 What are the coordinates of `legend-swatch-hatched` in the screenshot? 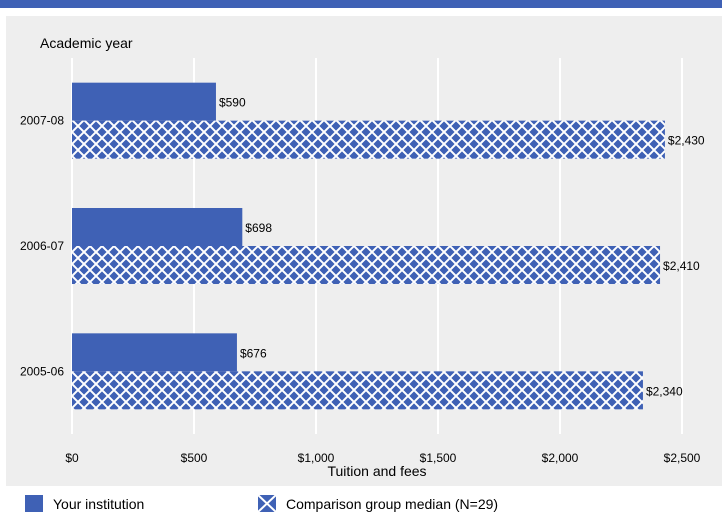 It's located at (267, 503).